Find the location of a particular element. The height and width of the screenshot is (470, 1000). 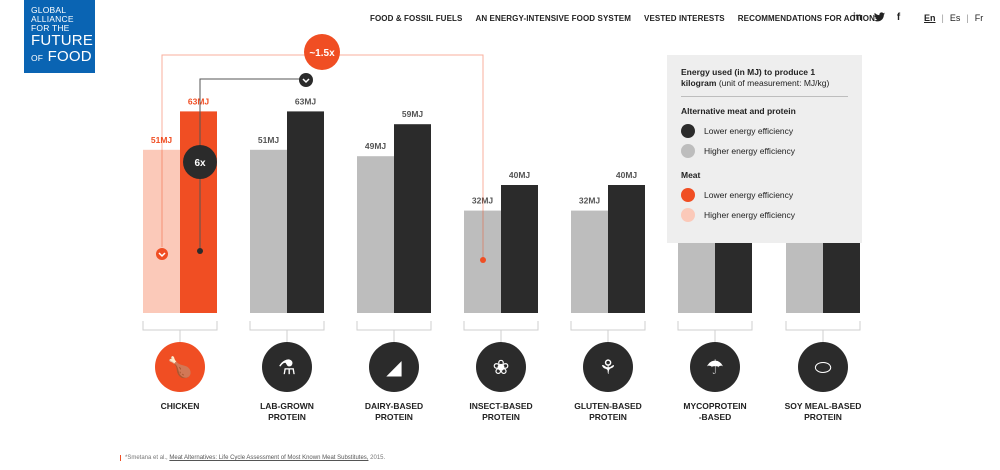

facebook-icon: f is located at coordinates (898, 17).